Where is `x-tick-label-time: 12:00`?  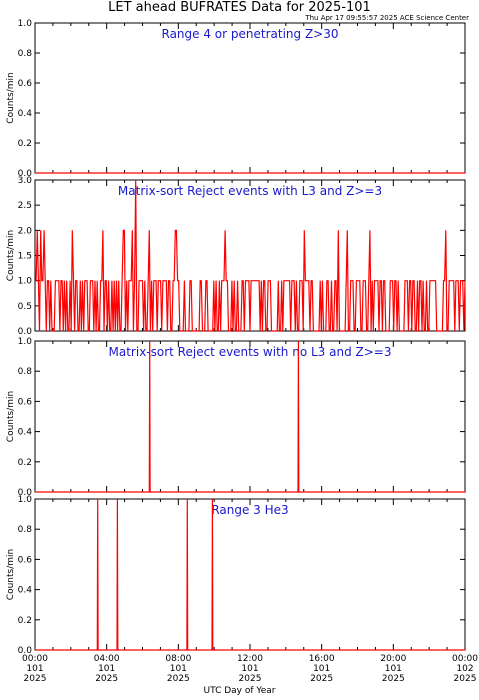
x-tick-label-time: 12:00 is located at coordinates (250, 659).